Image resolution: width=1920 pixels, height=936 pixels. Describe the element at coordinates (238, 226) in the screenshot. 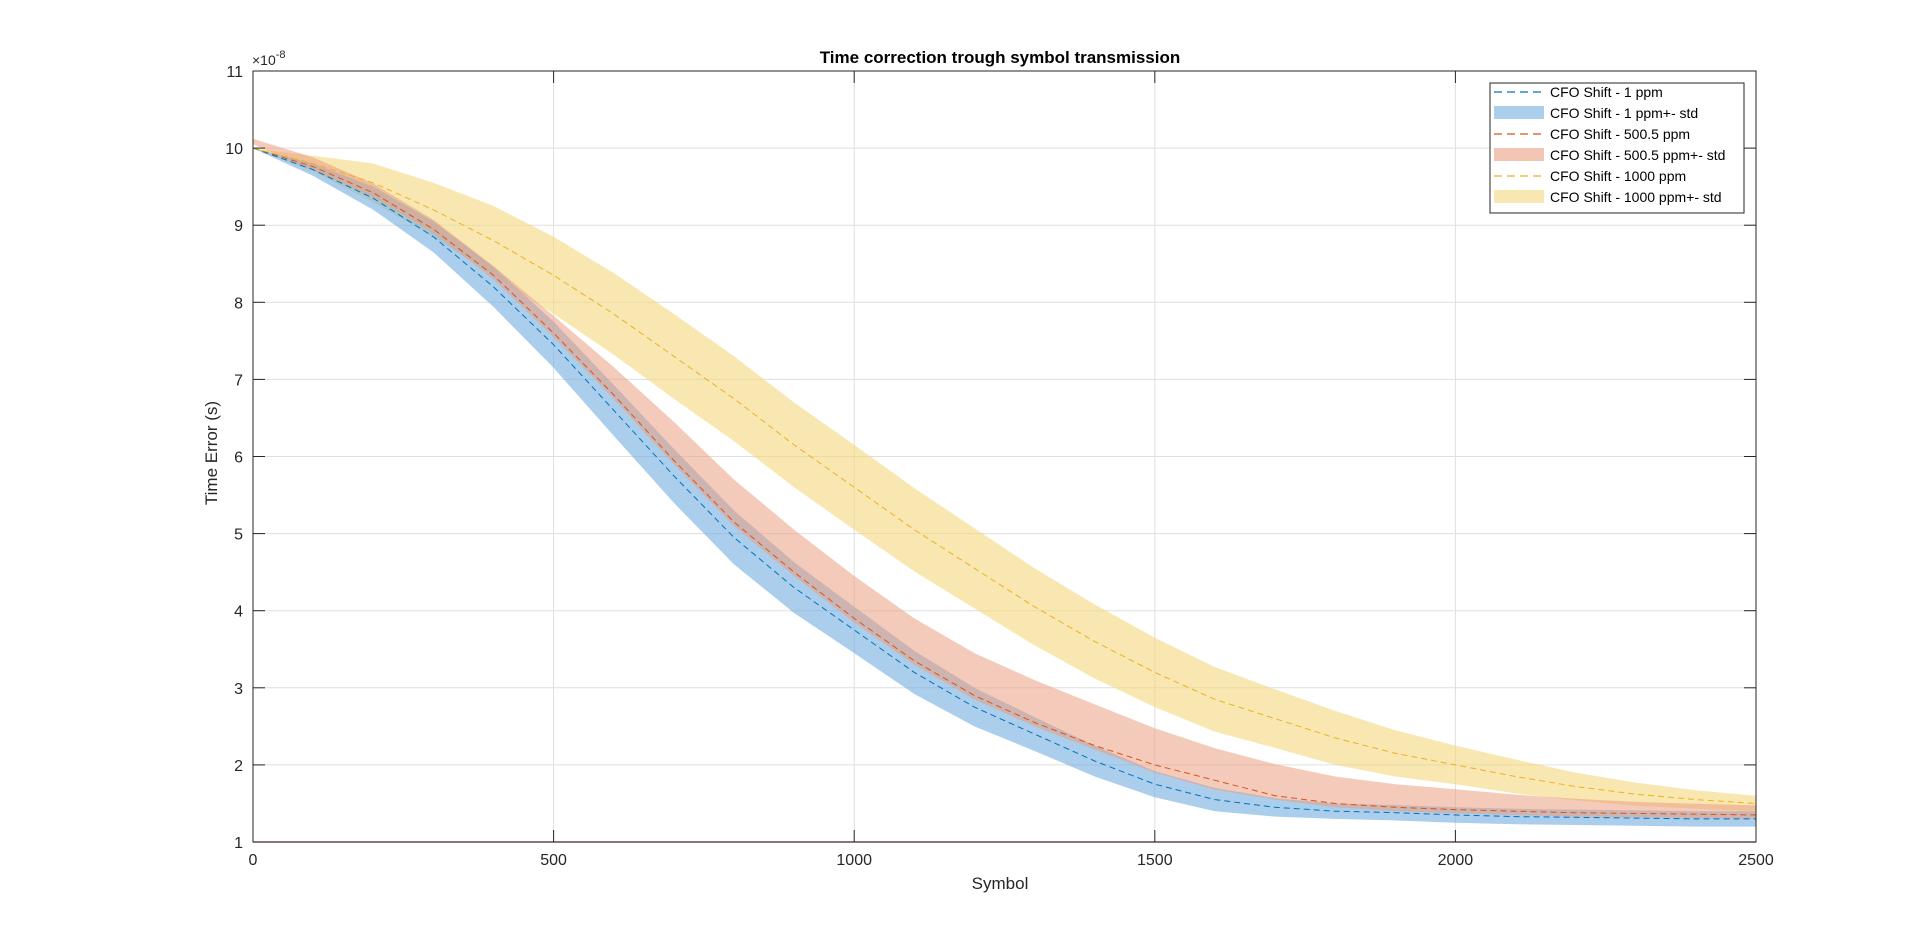

I see `y-tick-label: 9` at that location.